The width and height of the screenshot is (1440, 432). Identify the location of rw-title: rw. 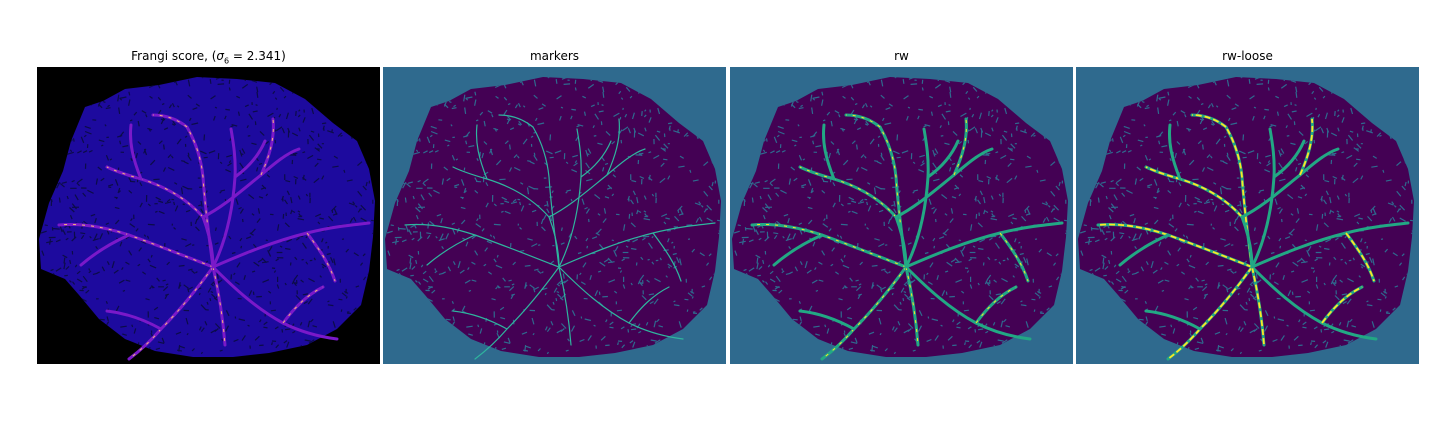
(901, 56).